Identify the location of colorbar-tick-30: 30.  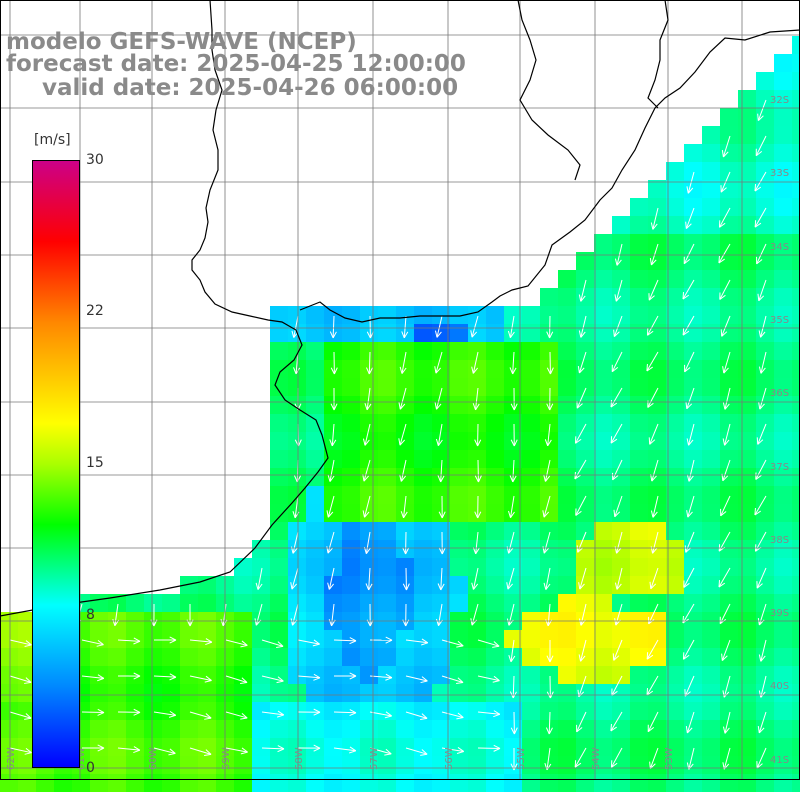
(95, 160).